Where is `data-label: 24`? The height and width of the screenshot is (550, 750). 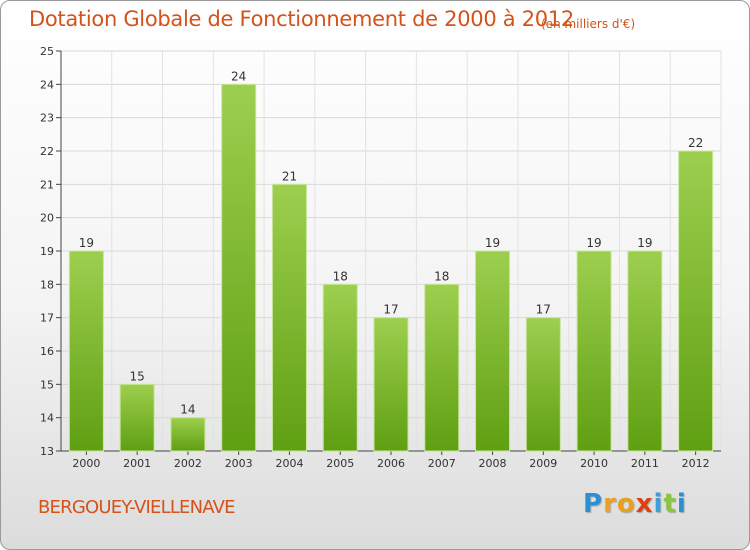 data-label: 24 is located at coordinates (238, 76).